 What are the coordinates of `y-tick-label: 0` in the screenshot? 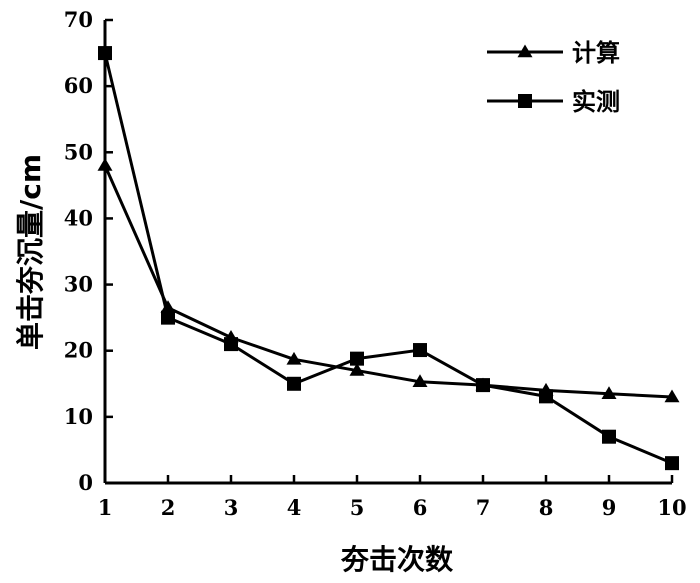 It's located at (85, 482).